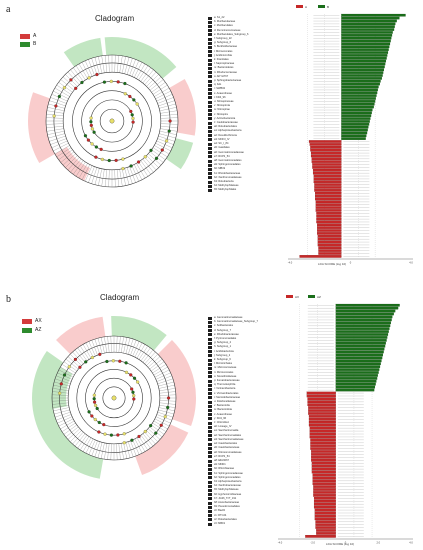  I want to click on taxa-key-item: g: Subgroup_2, so click(233, 343).